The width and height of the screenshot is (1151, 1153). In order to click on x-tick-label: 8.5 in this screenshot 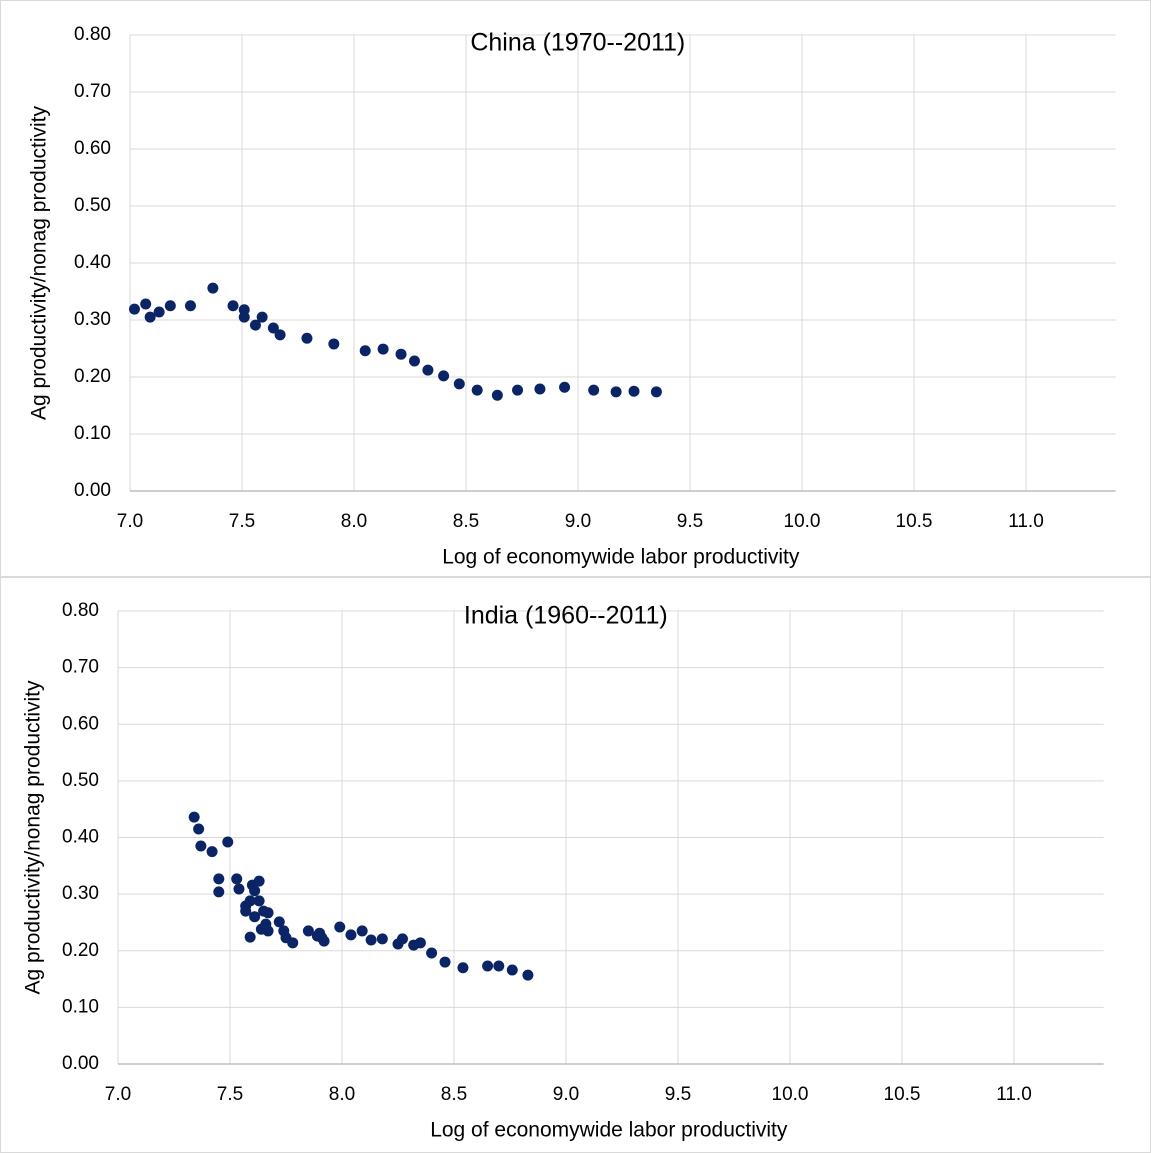, I will do `click(454, 1094)`.